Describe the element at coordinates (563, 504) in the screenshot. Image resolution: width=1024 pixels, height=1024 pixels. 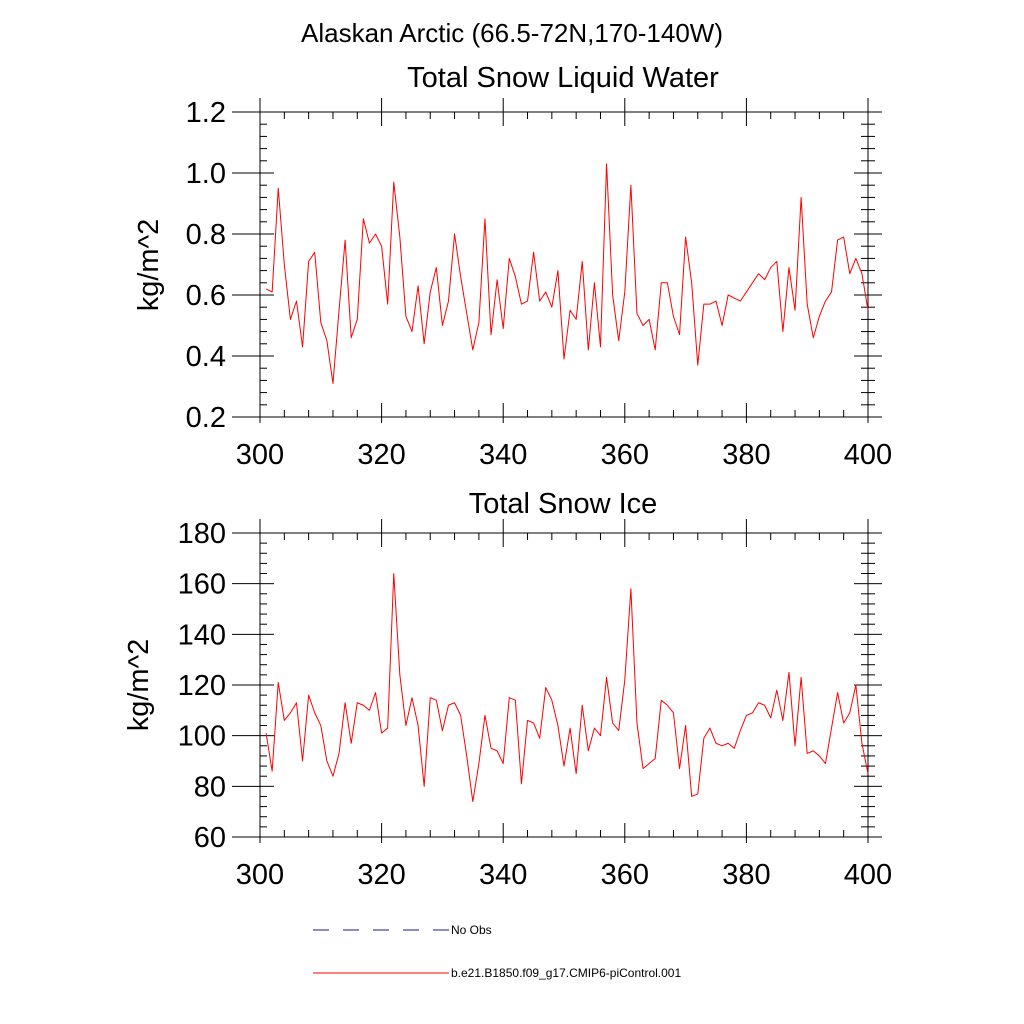
I see `panel-title: Total Snow Ice` at that location.